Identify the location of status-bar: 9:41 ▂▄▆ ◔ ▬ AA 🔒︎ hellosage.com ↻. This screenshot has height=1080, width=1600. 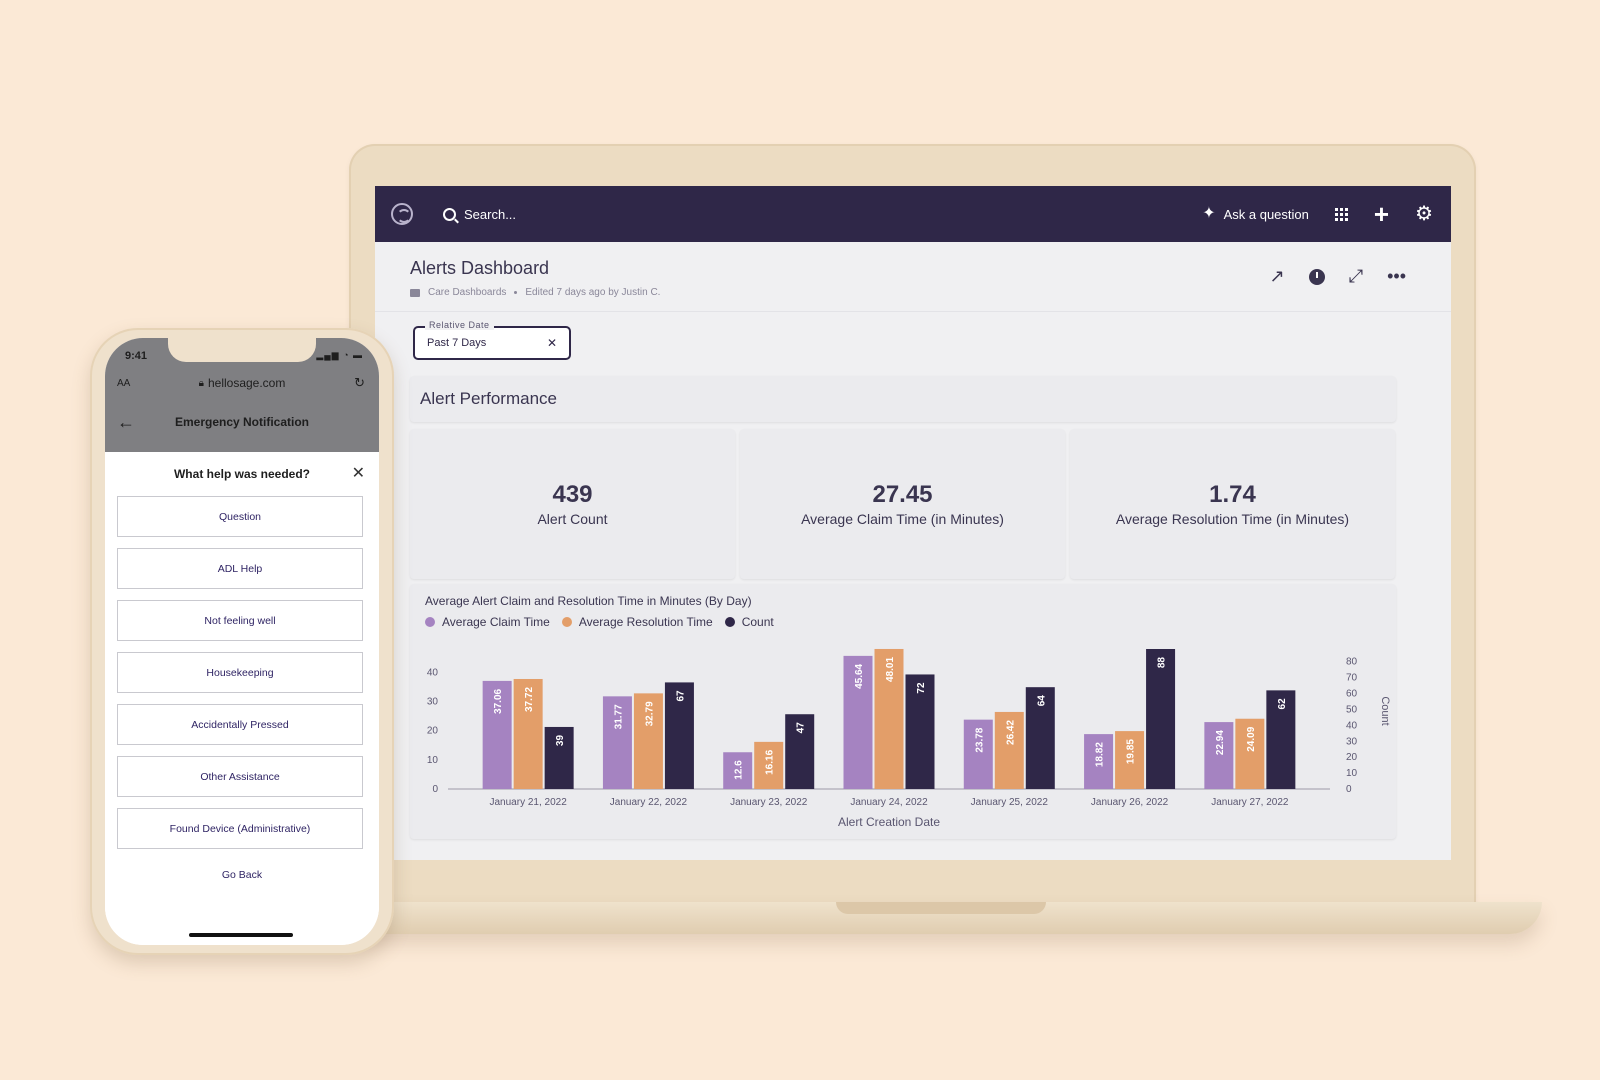
(242, 365).